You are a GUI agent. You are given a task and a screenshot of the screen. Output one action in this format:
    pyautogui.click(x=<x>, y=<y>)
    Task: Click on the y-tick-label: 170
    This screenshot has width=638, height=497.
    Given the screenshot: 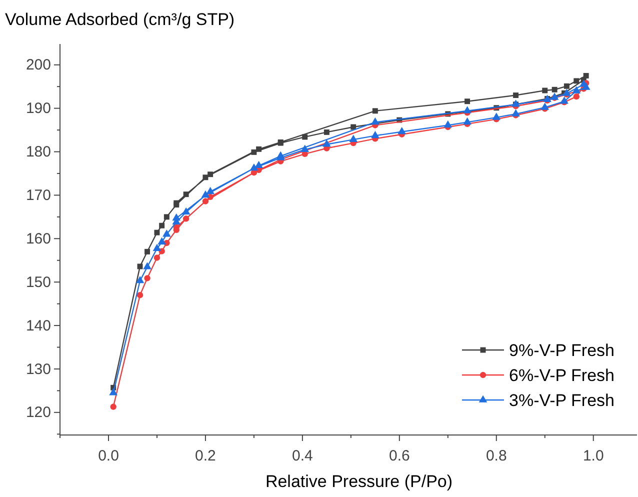 What is the action you would take?
    pyautogui.click(x=38, y=195)
    